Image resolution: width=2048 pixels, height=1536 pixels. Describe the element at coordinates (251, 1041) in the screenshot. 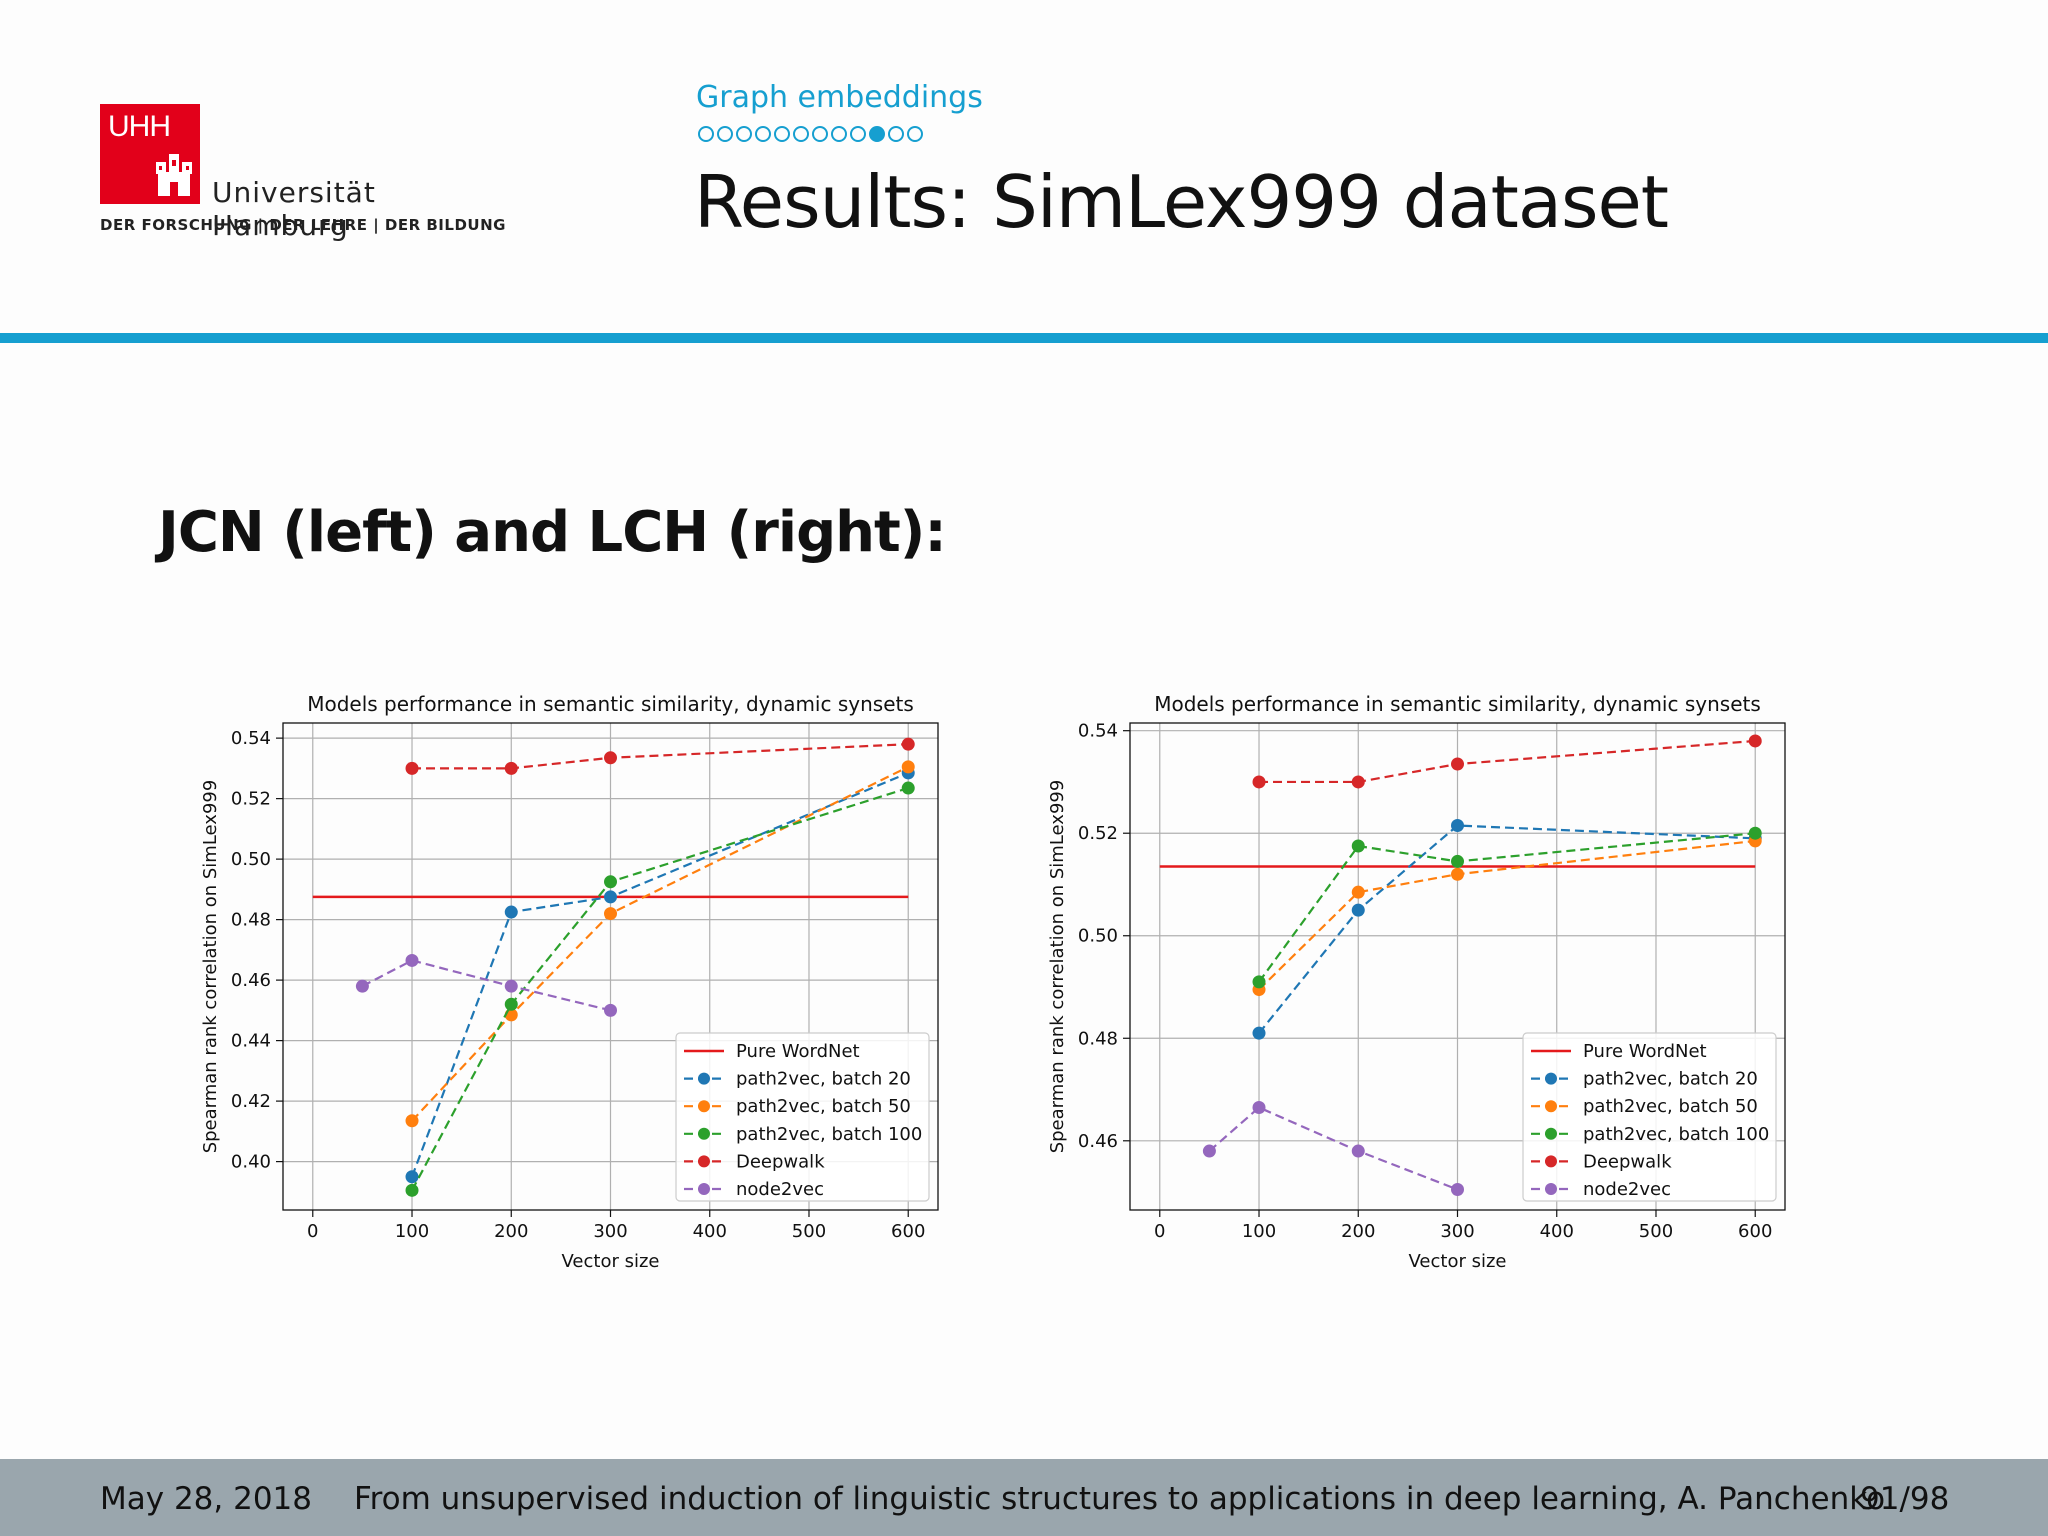

I see `y-tick-label: 0.44` at that location.